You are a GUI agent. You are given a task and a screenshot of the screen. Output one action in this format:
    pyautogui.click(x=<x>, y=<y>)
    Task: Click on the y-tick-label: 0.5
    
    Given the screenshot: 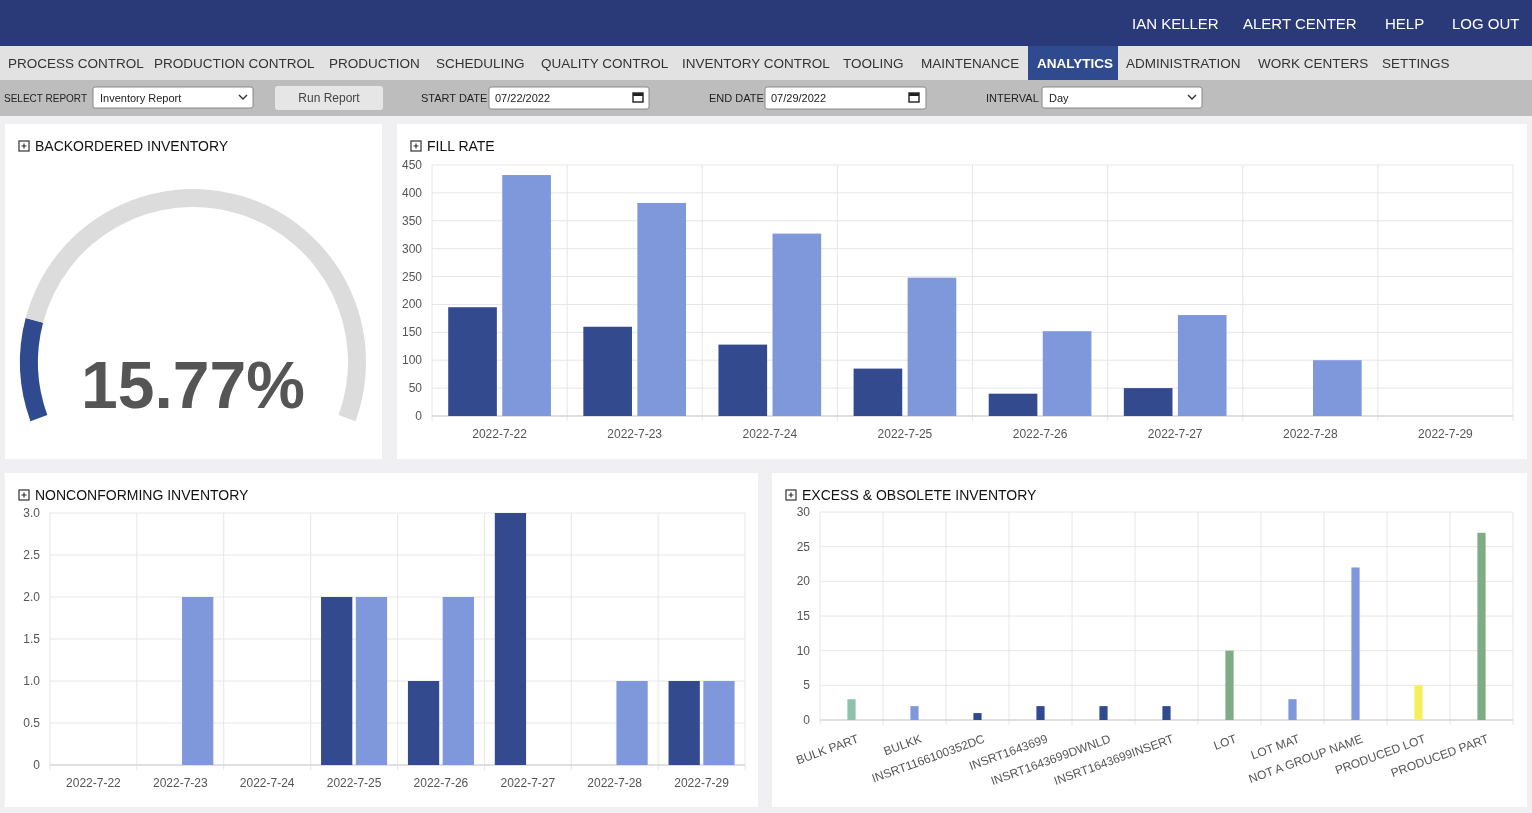 What is the action you would take?
    pyautogui.click(x=32, y=723)
    